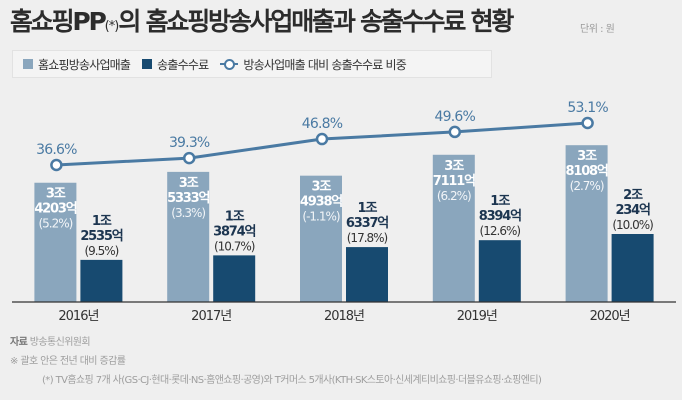 The width and height of the screenshot is (682, 400). I want to click on legend-item-fee: 송출수수료, so click(175, 64).